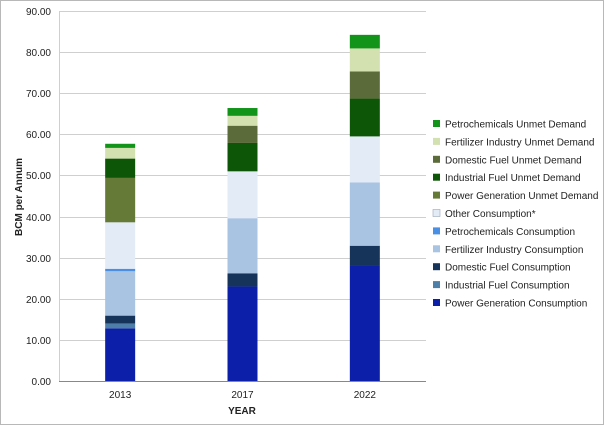 This screenshot has height=429, width=604. Describe the element at coordinates (510, 232) in the screenshot. I see `legend-label: Petrochemicals Consumption` at that location.